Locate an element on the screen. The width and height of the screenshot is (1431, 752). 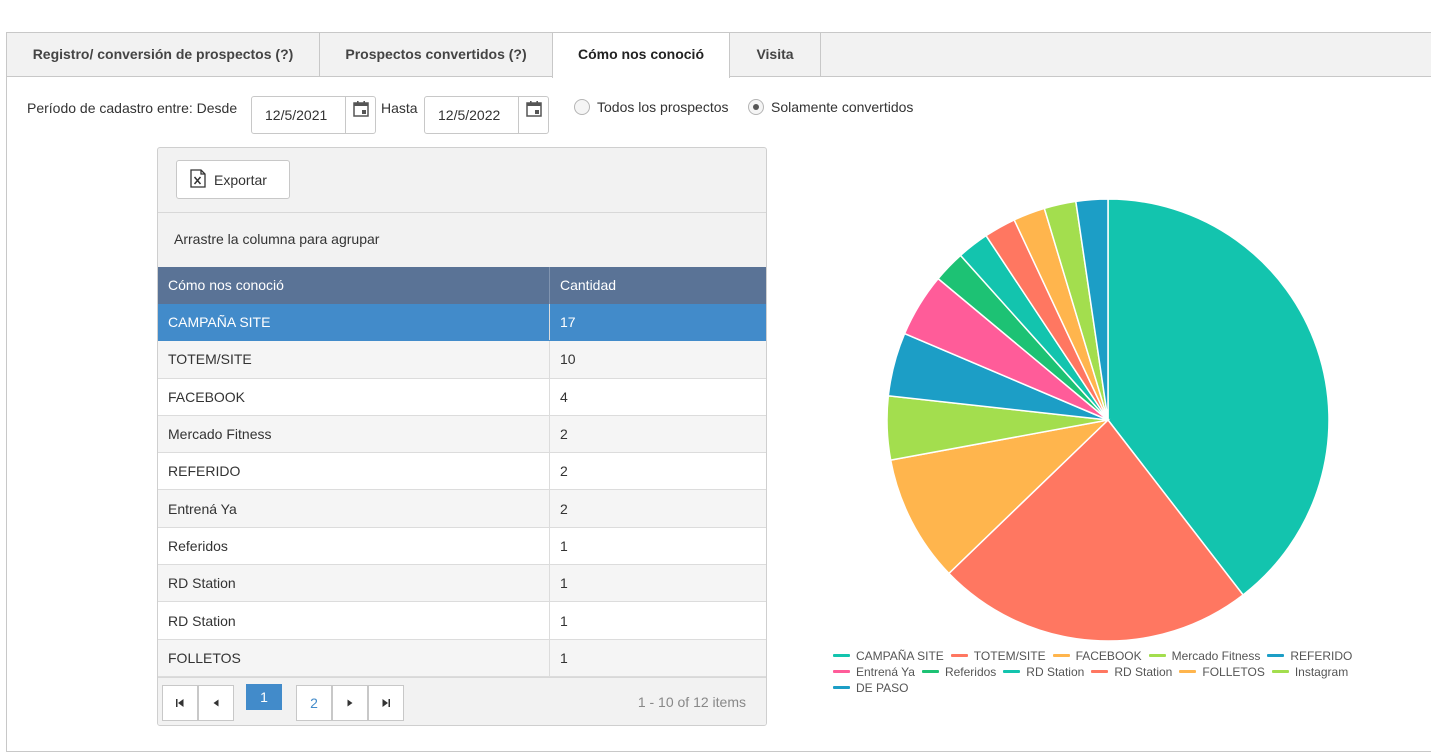
to-date-value: 12/5/2022 is located at coordinates (469, 115).